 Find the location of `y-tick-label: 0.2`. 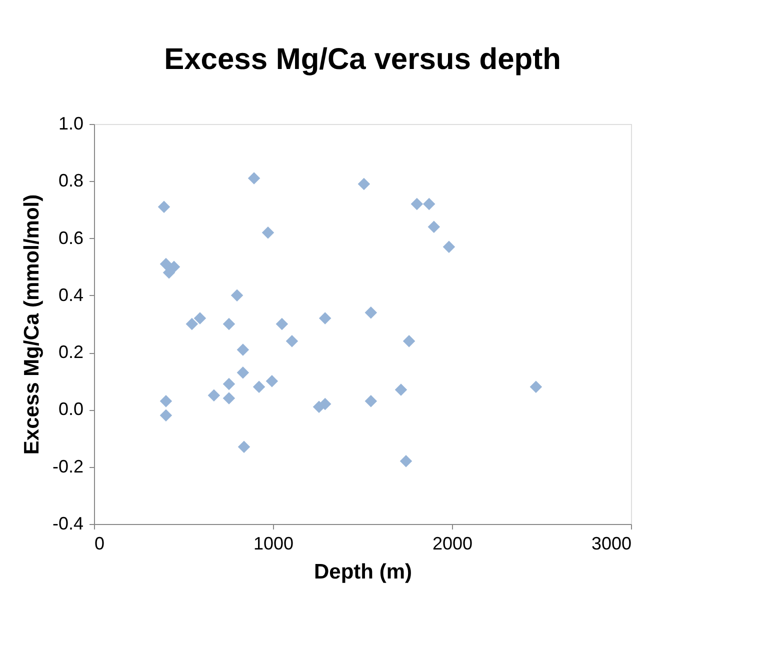

y-tick-label: 0.2 is located at coordinates (71, 352).